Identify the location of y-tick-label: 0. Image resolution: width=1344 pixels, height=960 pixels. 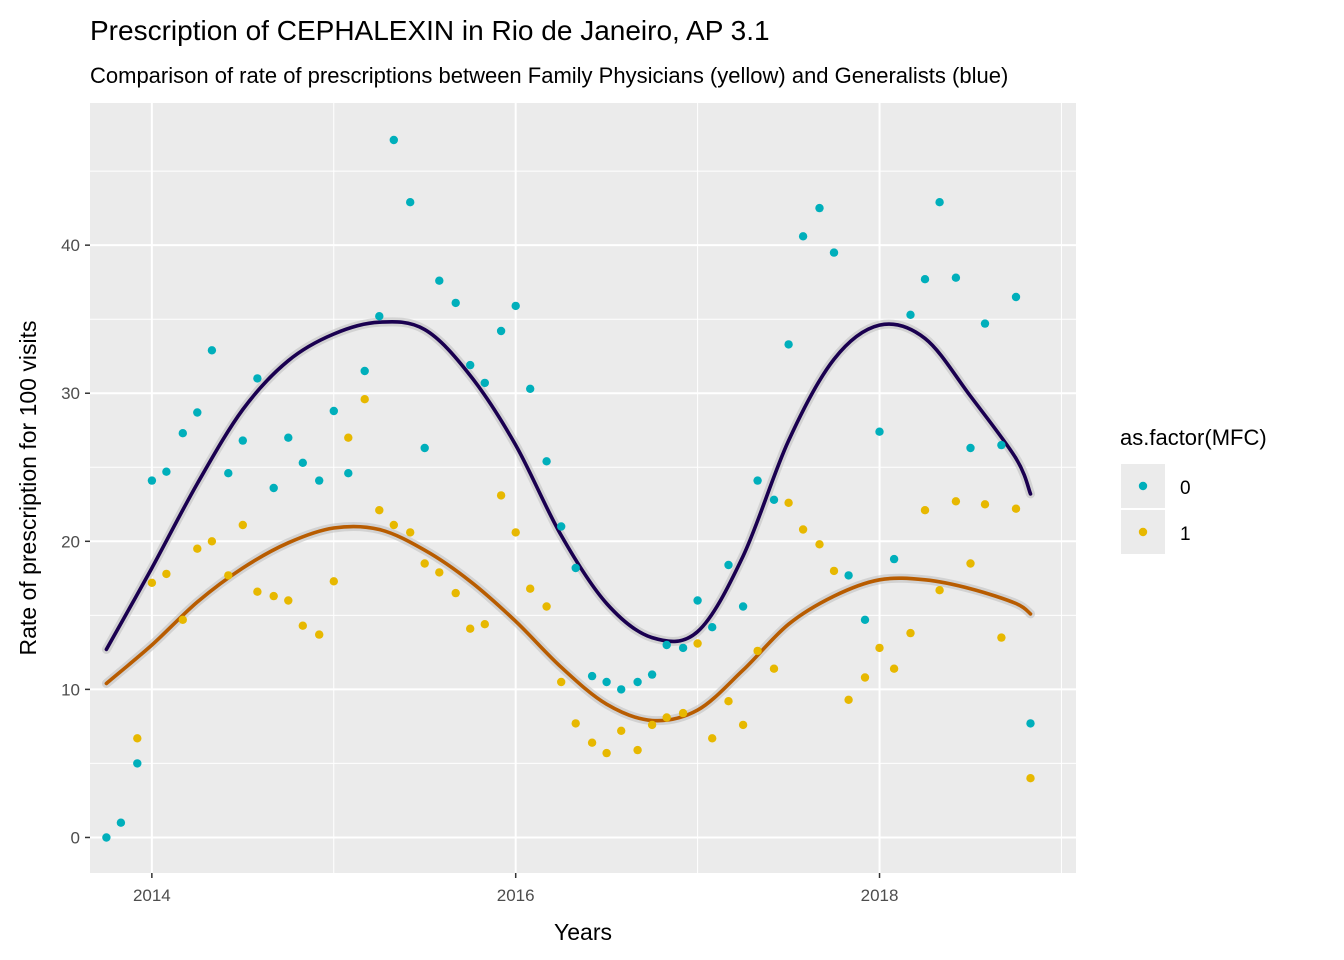
(75, 837).